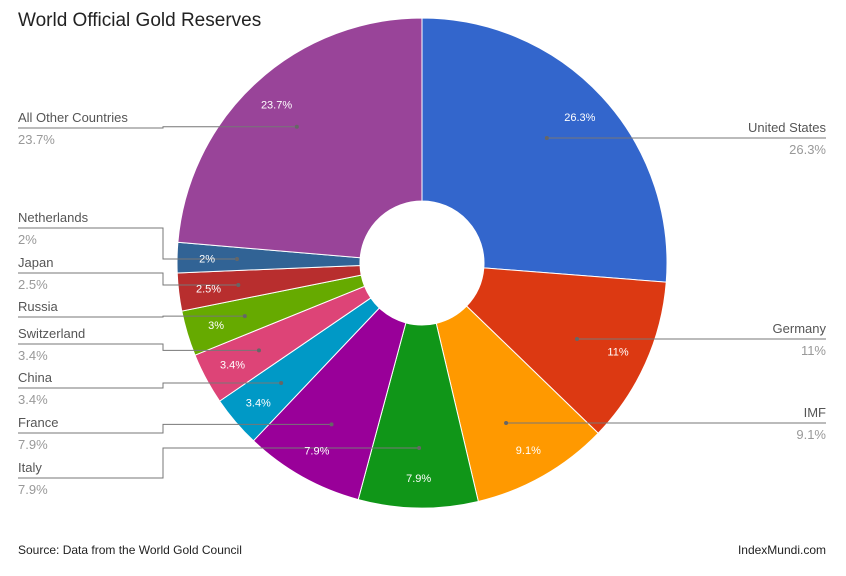 Image resolution: width=846 pixels, height=576 pixels. Describe the element at coordinates (139, 20) in the screenshot. I see `chart-title: World Official Gold Reserves` at that location.